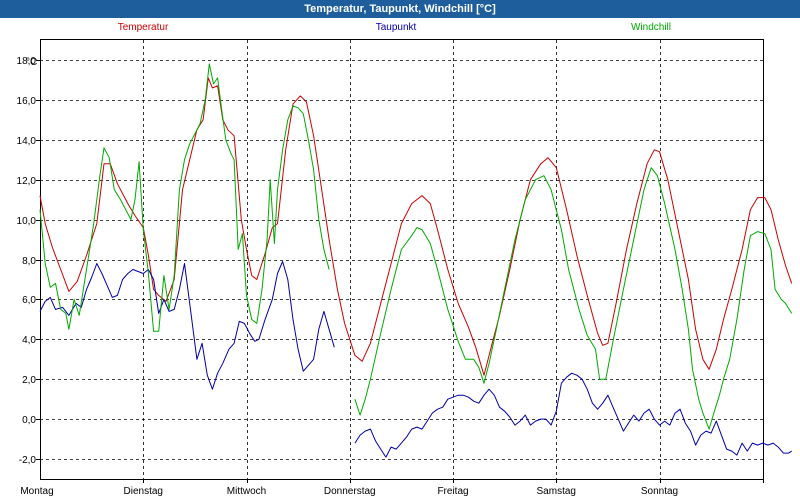  I want to click on legend-entry-temperatur: Temperatur, so click(143, 27).